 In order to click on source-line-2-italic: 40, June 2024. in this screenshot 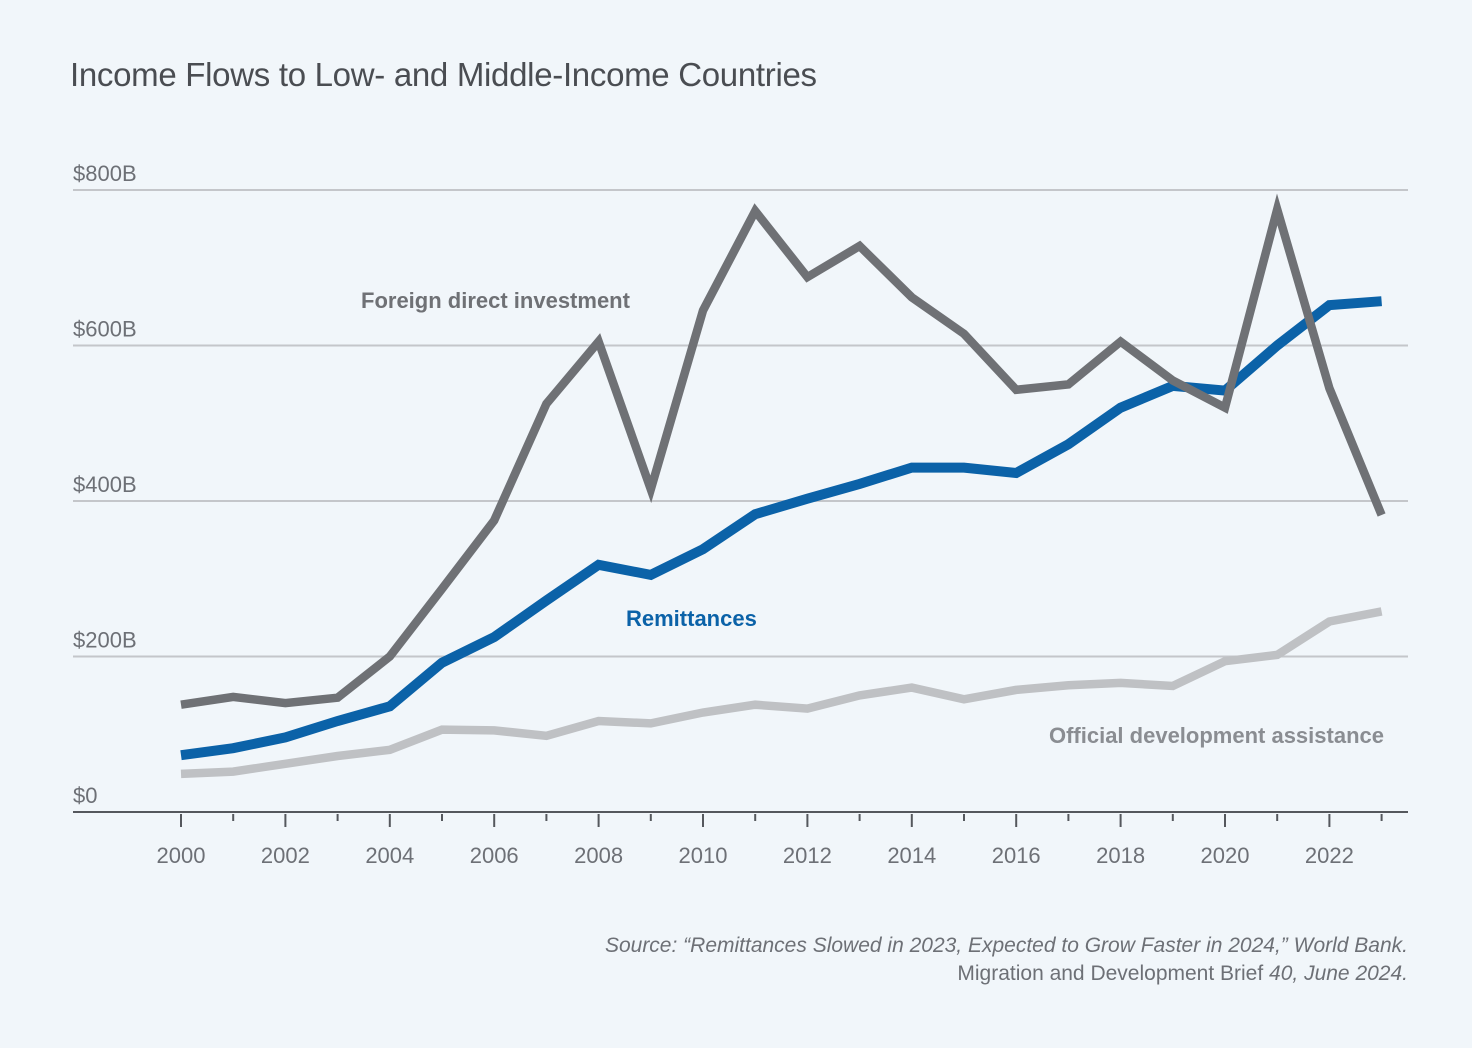, I will do `click(1338, 973)`.